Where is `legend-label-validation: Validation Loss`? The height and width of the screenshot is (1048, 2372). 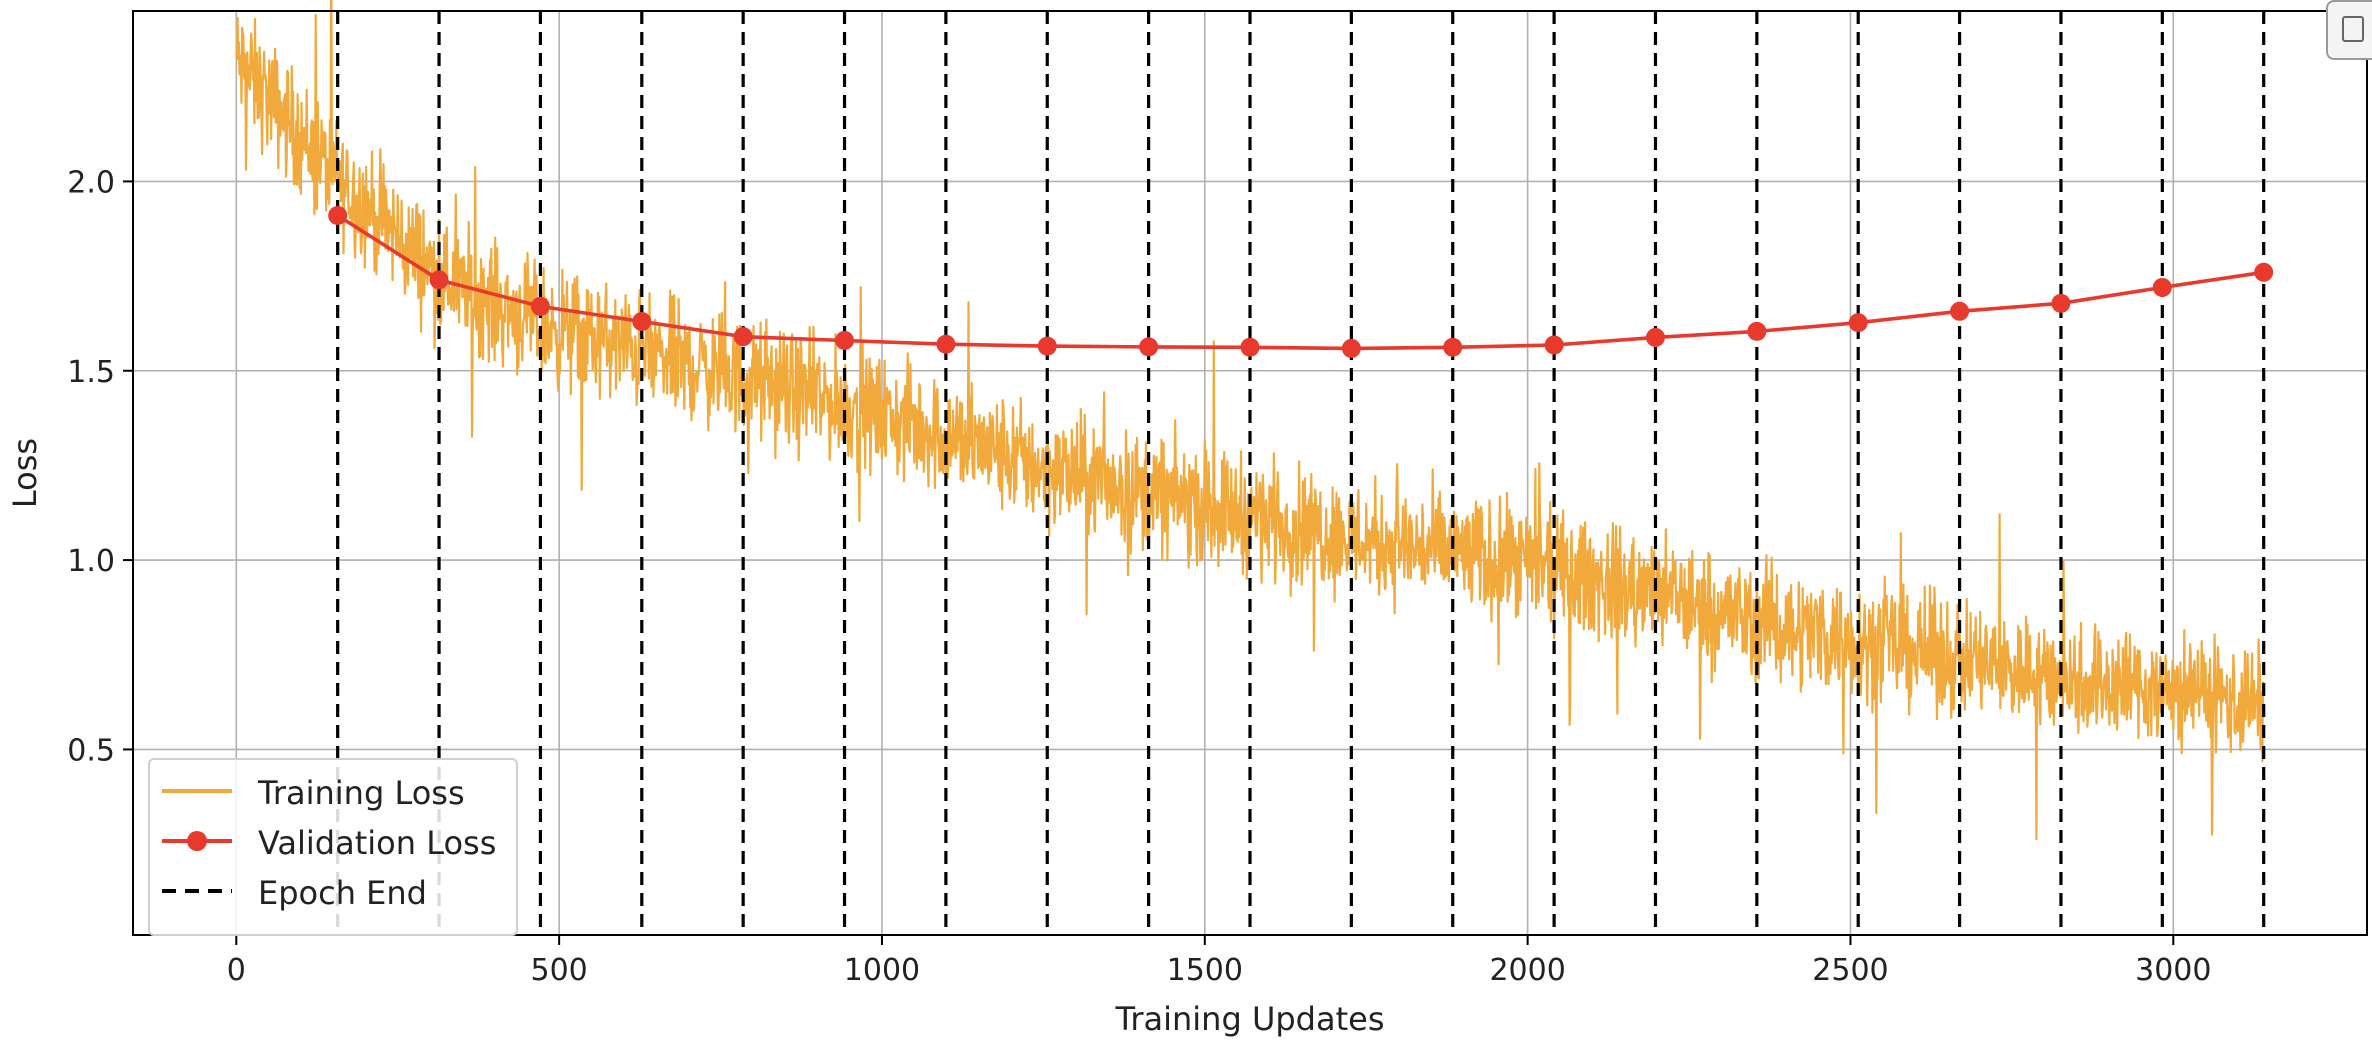 legend-label-validation: Validation Loss is located at coordinates (377, 843).